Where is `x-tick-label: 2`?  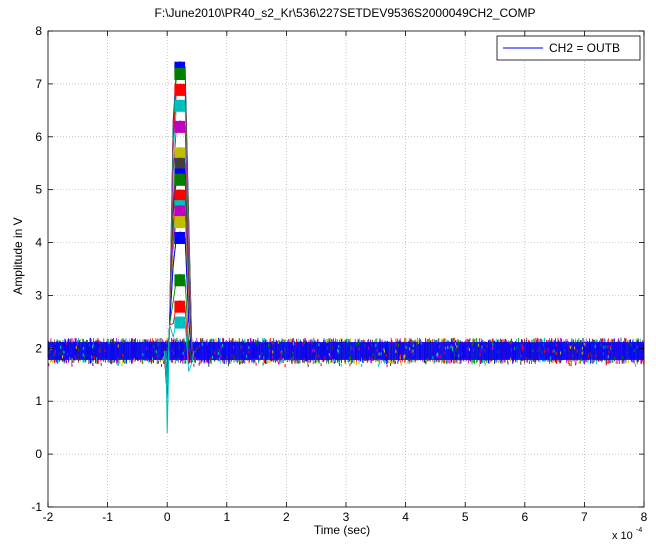
x-tick-label: 2 is located at coordinates (286, 517).